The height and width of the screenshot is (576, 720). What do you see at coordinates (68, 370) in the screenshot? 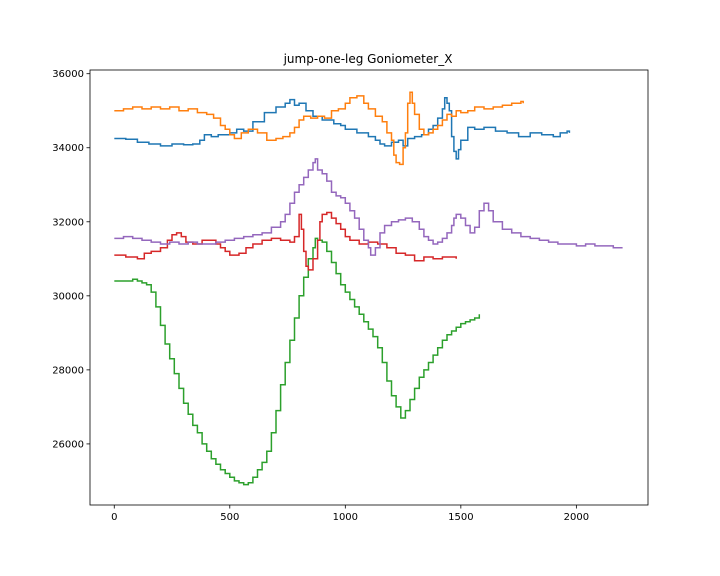
I see `y-tick-label: 28000` at bounding box center [68, 370].